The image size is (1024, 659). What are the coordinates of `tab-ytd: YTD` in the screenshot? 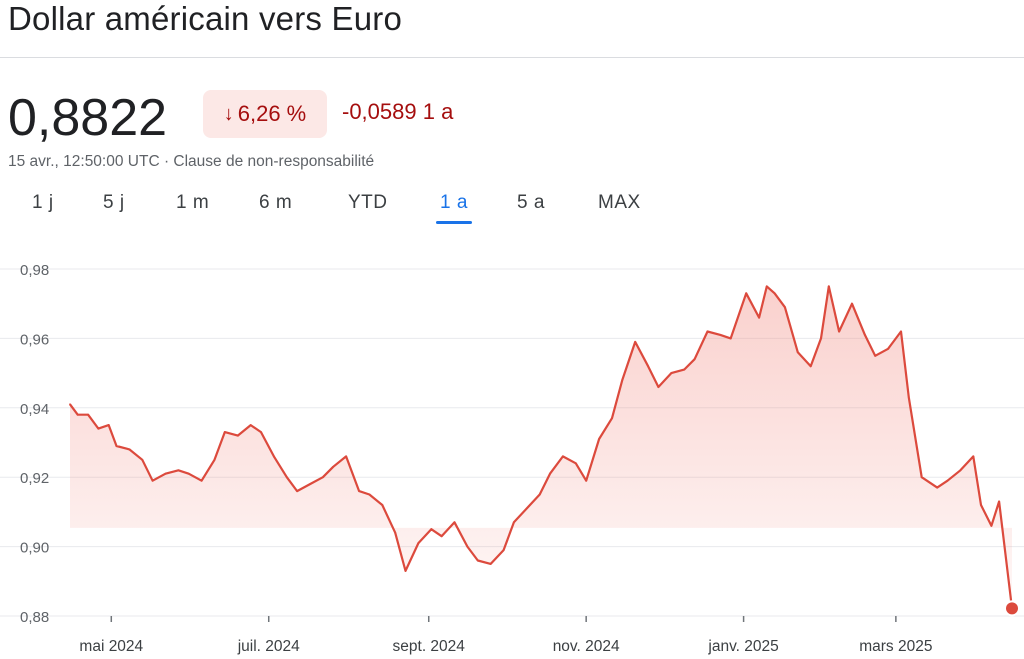 It's located at (368, 203).